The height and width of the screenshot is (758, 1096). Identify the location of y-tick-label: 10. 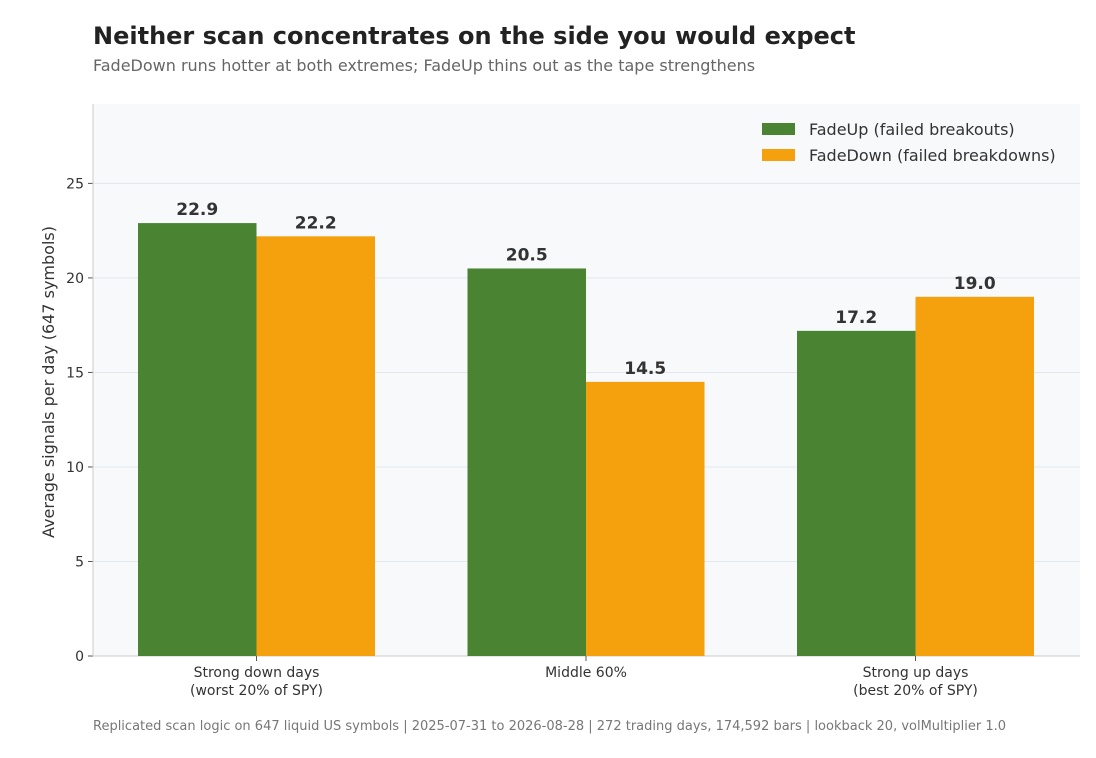
(75, 468).